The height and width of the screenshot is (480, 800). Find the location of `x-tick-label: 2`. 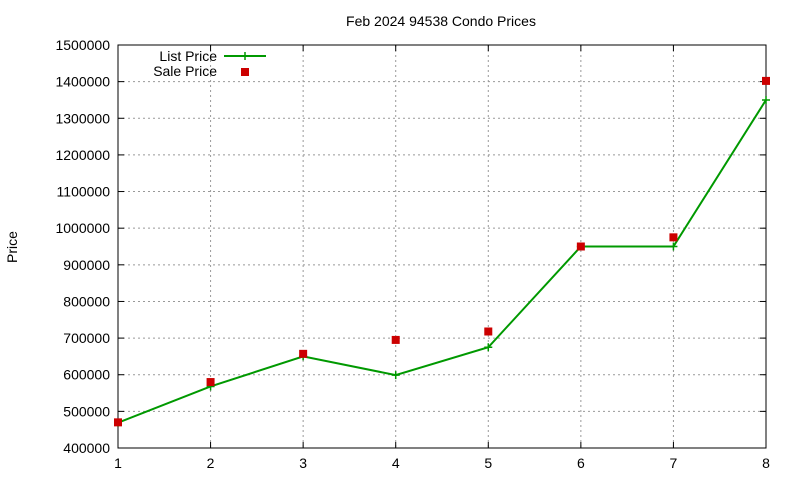

x-tick-label: 2 is located at coordinates (211, 463).